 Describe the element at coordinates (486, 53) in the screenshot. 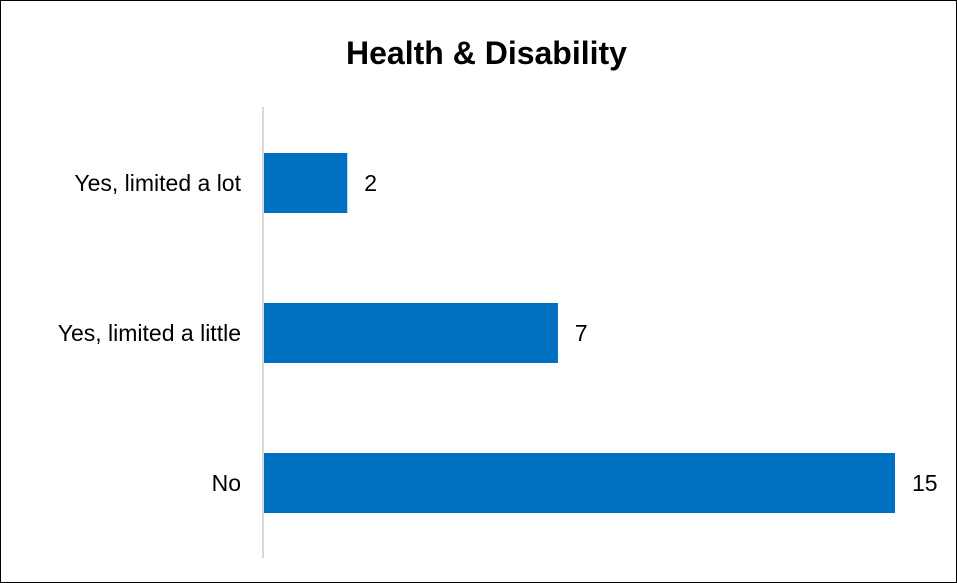

I see `chart-title: Health & Disability` at that location.